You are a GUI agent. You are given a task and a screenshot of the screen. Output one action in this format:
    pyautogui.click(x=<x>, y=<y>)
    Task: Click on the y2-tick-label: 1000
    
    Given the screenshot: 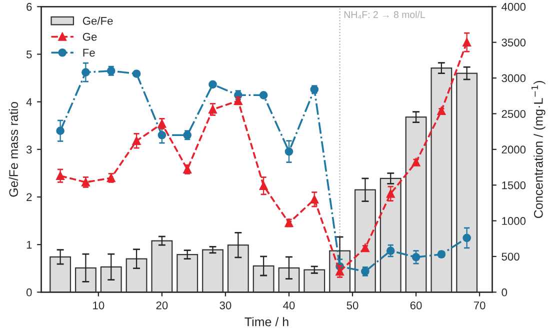 What is the action you would take?
    pyautogui.click(x=514, y=221)
    